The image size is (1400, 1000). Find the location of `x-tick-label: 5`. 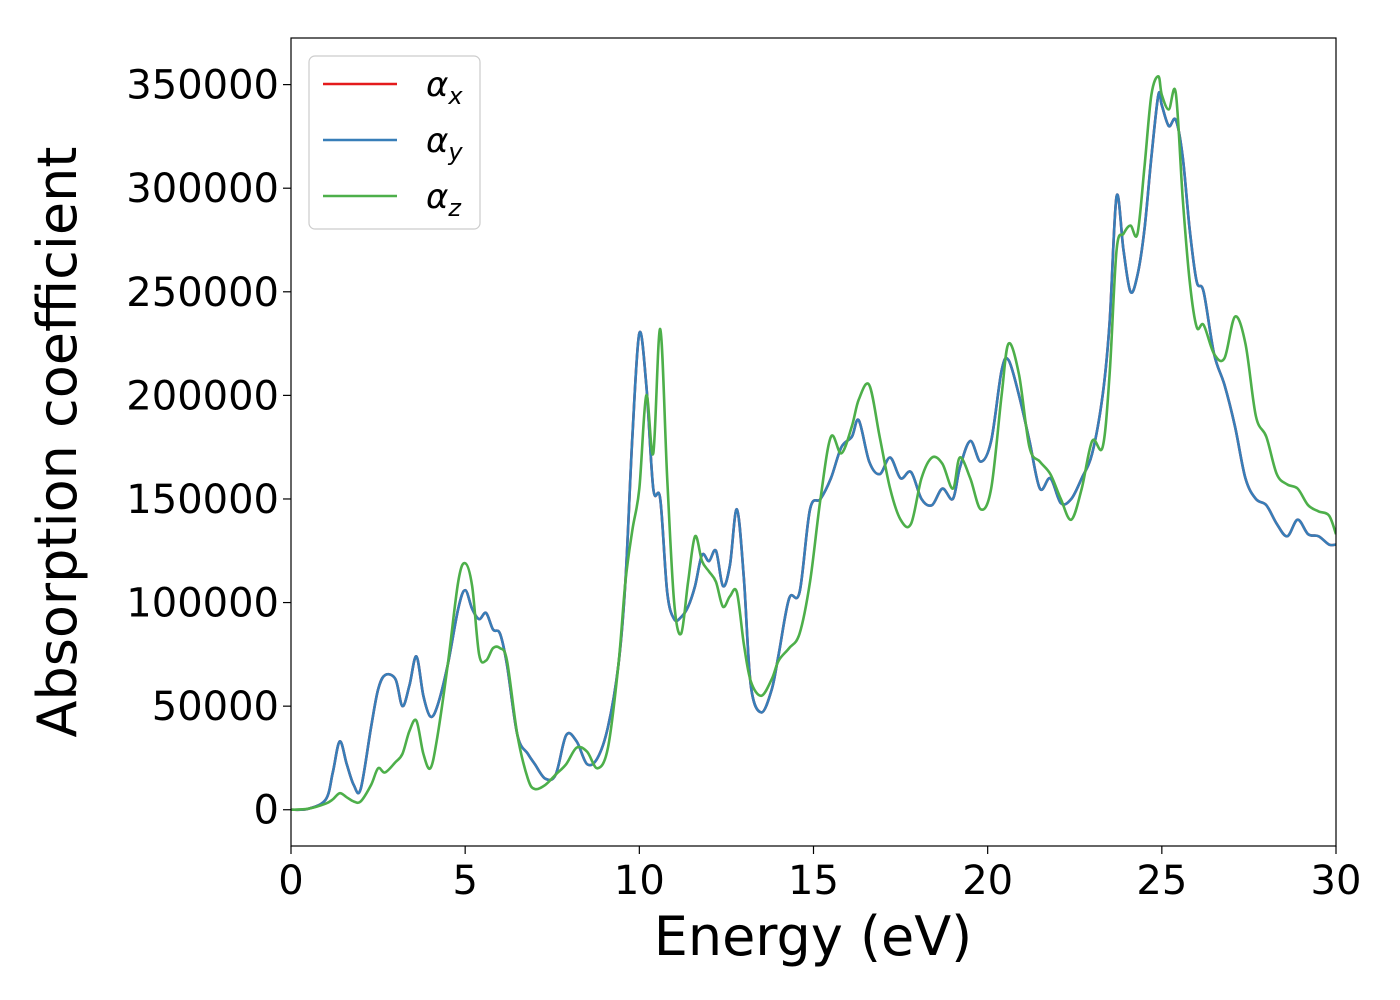

x-tick-label: 5 is located at coordinates (464, 881).